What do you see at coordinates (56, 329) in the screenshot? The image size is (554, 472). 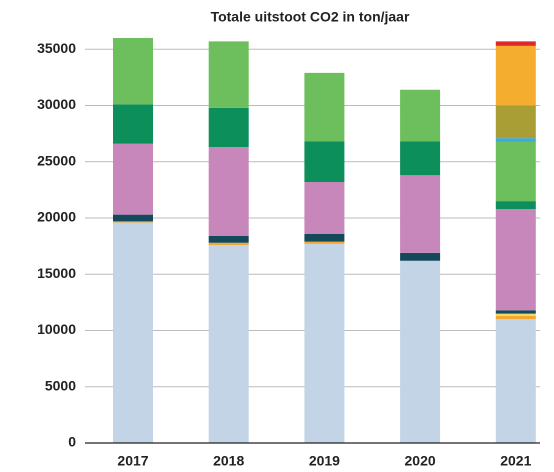 I see `y-tick-label: 10000` at bounding box center [56, 329].